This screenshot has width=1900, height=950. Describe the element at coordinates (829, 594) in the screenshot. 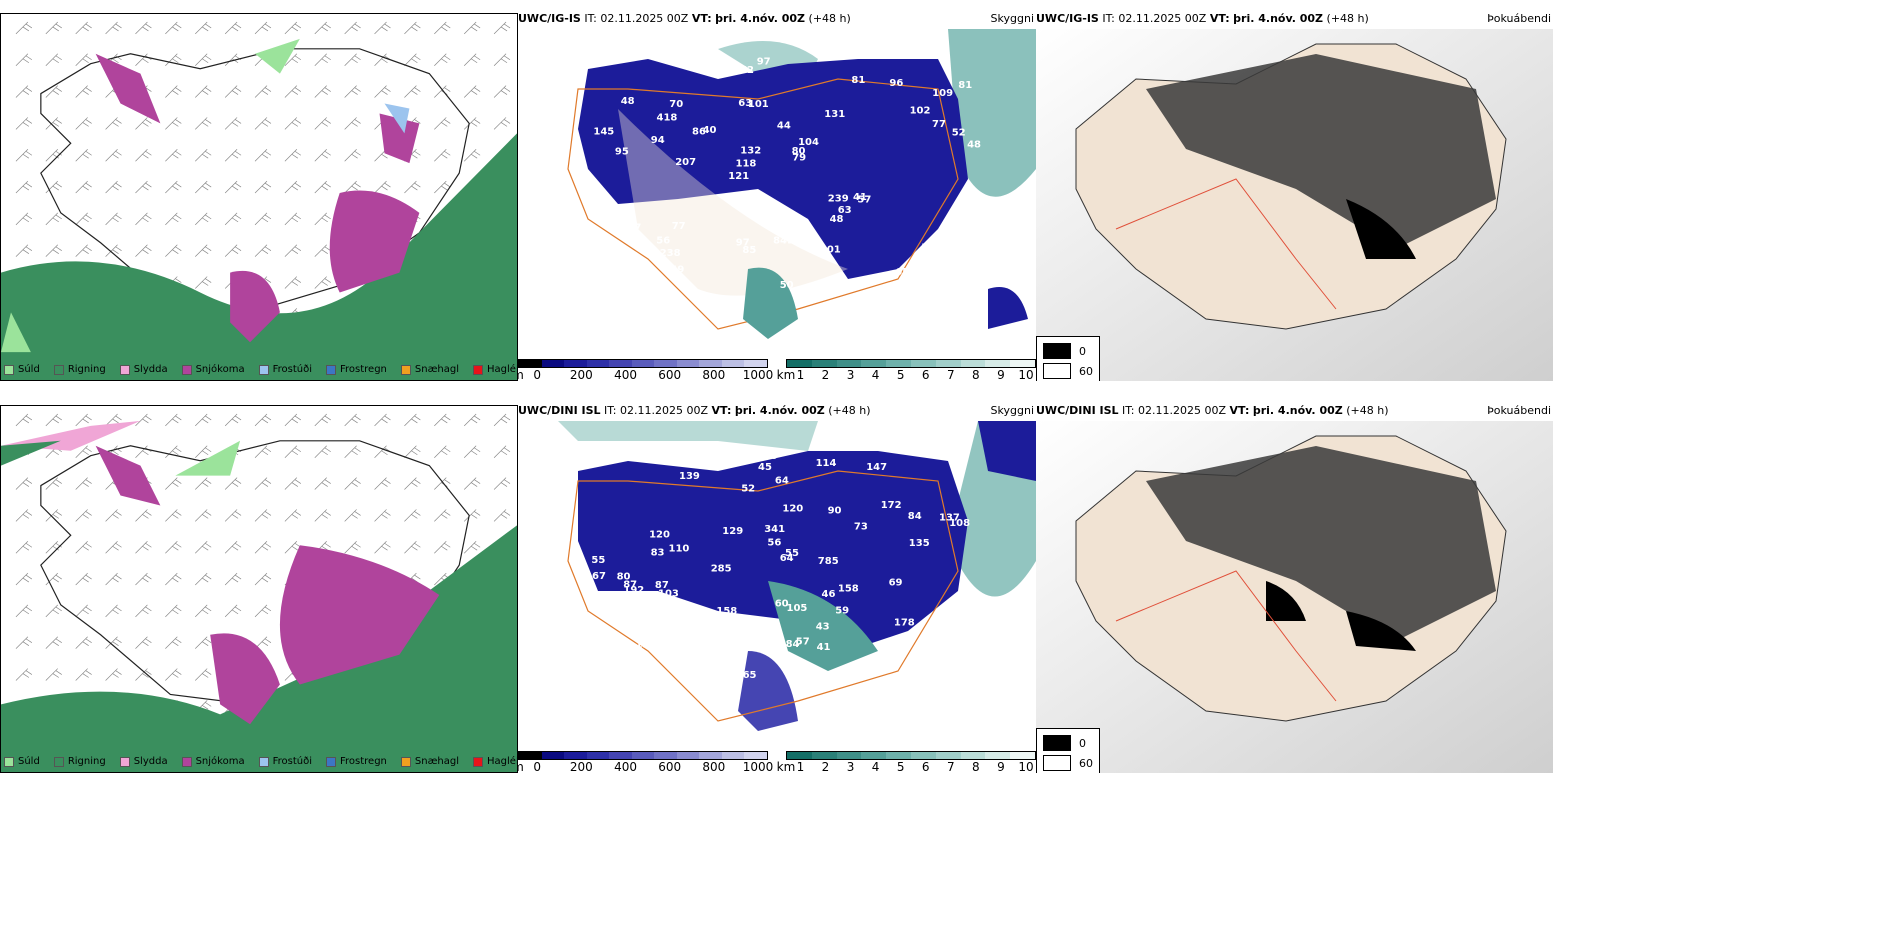

I see `vis-number: 46` at that location.